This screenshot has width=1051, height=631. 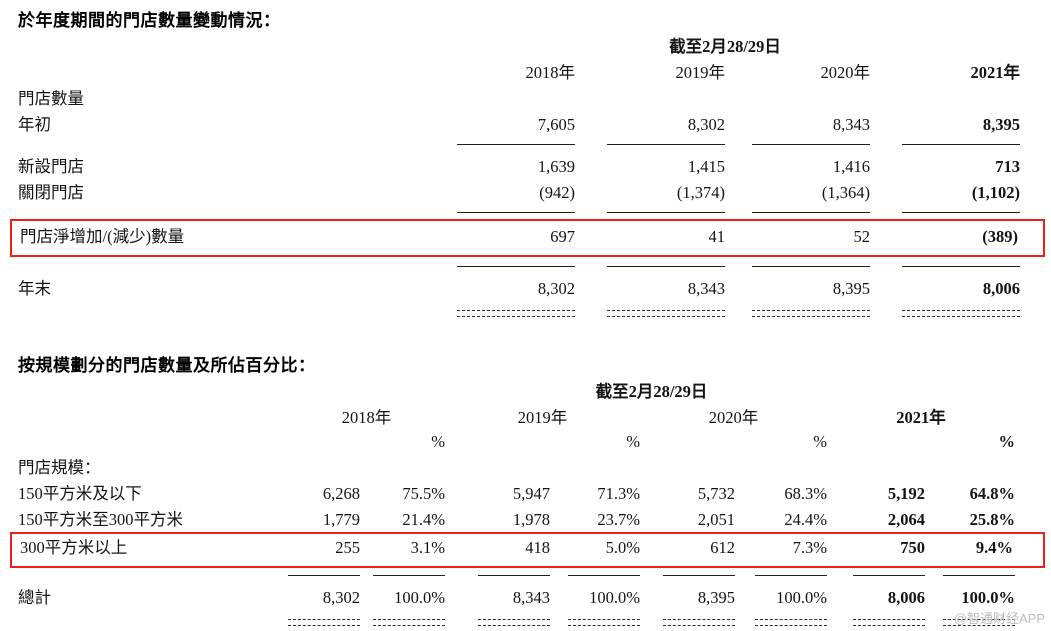 I want to click on group-label-row: 門店數量, so click(x=527, y=98).